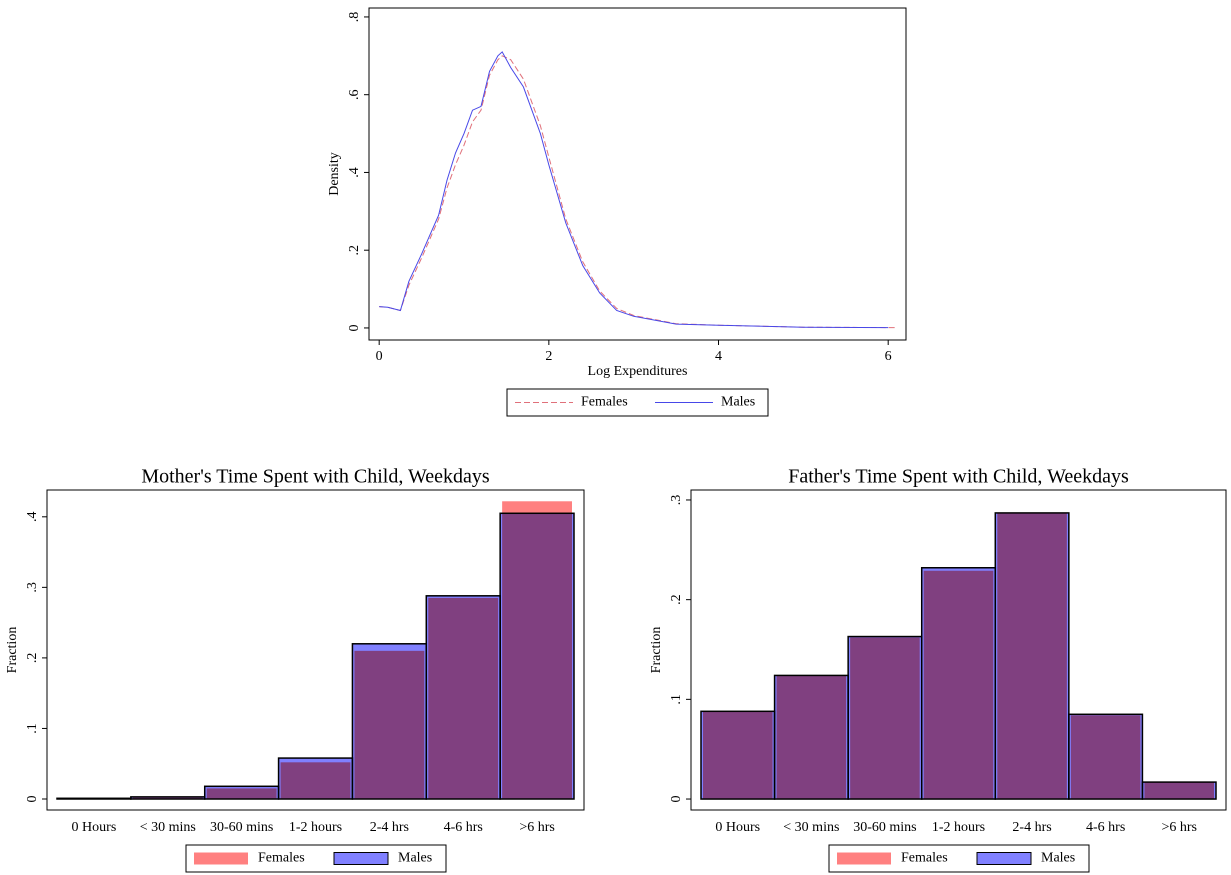 This screenshot has width=1231, height=875. Describe the element at coordinates (548, 356) in the screenshot. I see `x-tick-label: 2` at that location.